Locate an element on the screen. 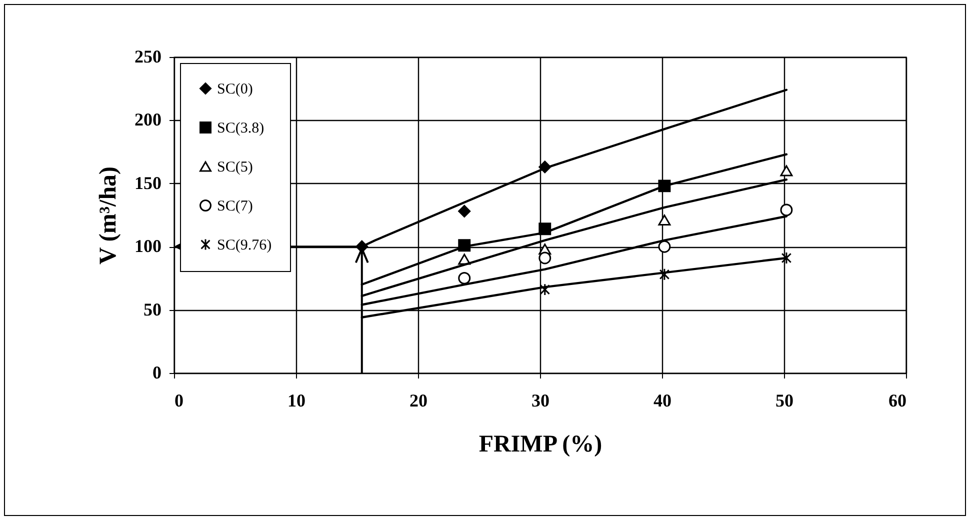 Image resolution: width=972 pixels, height=523 pixels. y-tick-label: 250 is located at coordinates (148, 56).